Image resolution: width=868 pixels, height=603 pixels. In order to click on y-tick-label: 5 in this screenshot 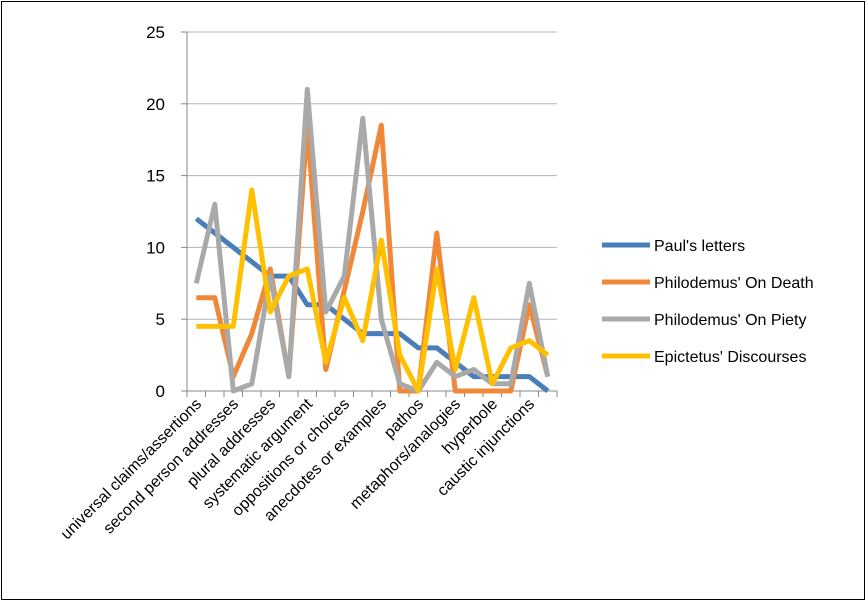, I will do `click(160, 319)`.